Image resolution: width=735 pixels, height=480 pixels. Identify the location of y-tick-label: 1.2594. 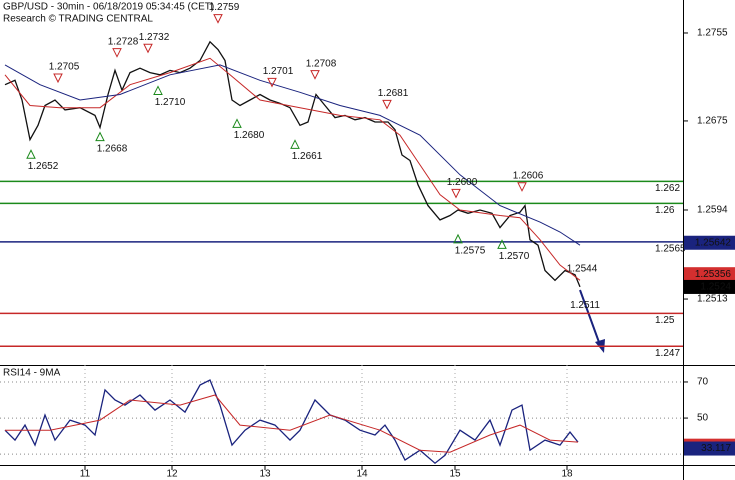
(712, 210).